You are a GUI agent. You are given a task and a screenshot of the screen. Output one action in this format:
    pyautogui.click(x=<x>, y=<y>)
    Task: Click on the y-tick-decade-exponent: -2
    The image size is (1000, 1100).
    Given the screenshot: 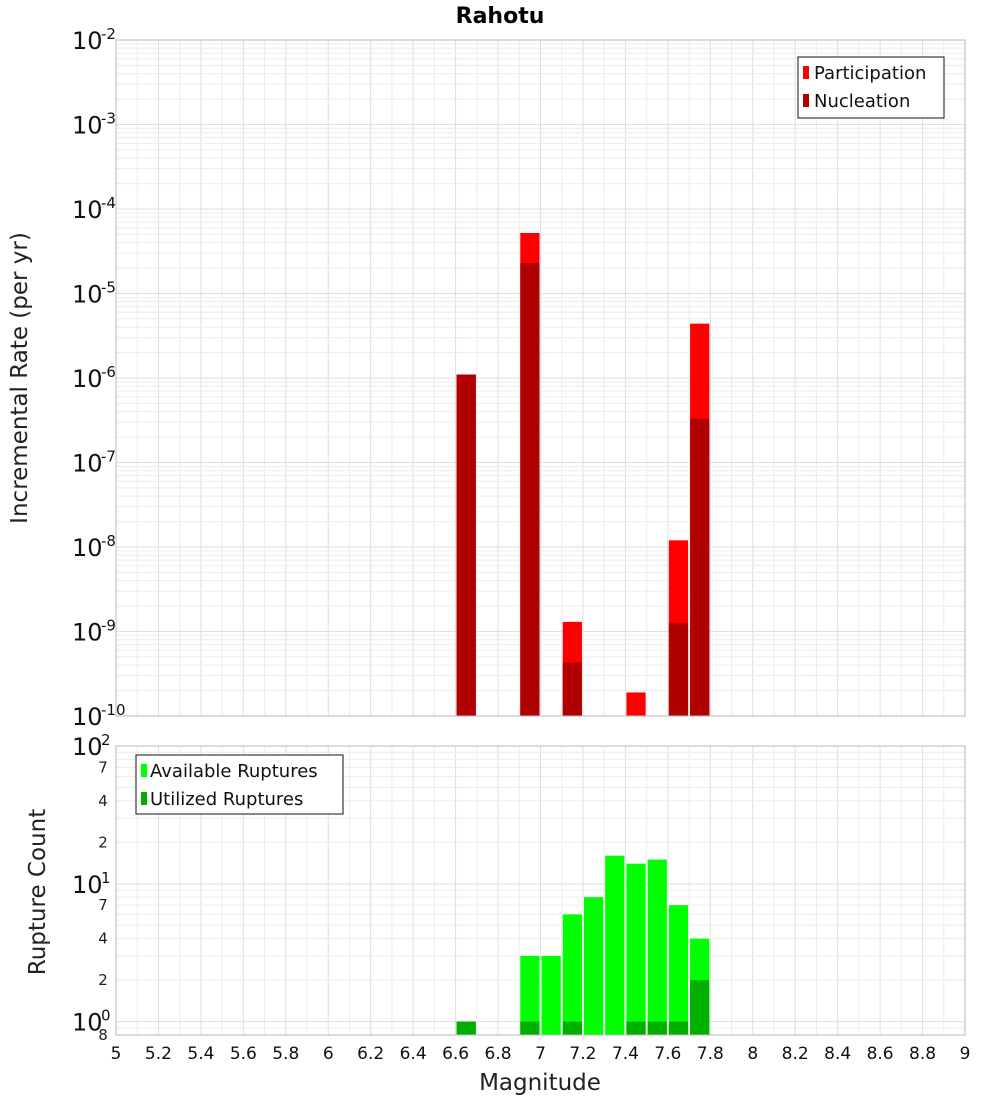 What is the action you would take?
    pyautogui.click(x=108, y=34)
    